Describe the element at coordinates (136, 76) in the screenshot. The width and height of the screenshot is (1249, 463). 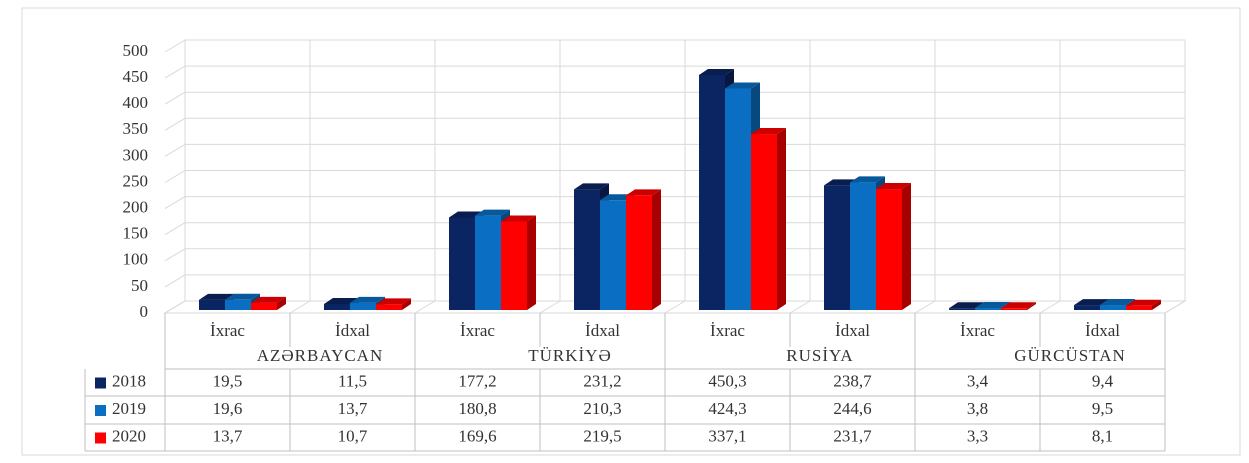
I see `y-tick-label: 450` at that location.